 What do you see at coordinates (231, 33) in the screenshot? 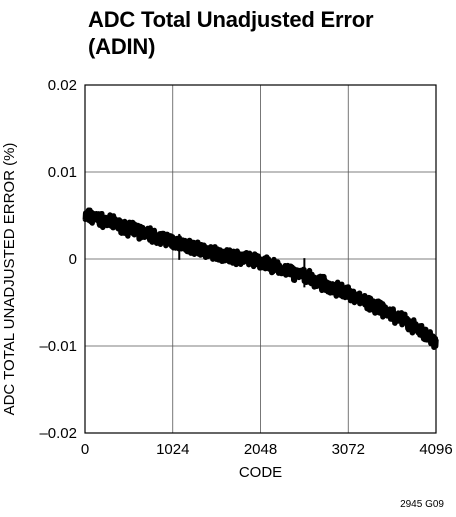
I see `chart-title: ADC Total Unadjusted Error (ADIN)` at bounding box center [231, 33].